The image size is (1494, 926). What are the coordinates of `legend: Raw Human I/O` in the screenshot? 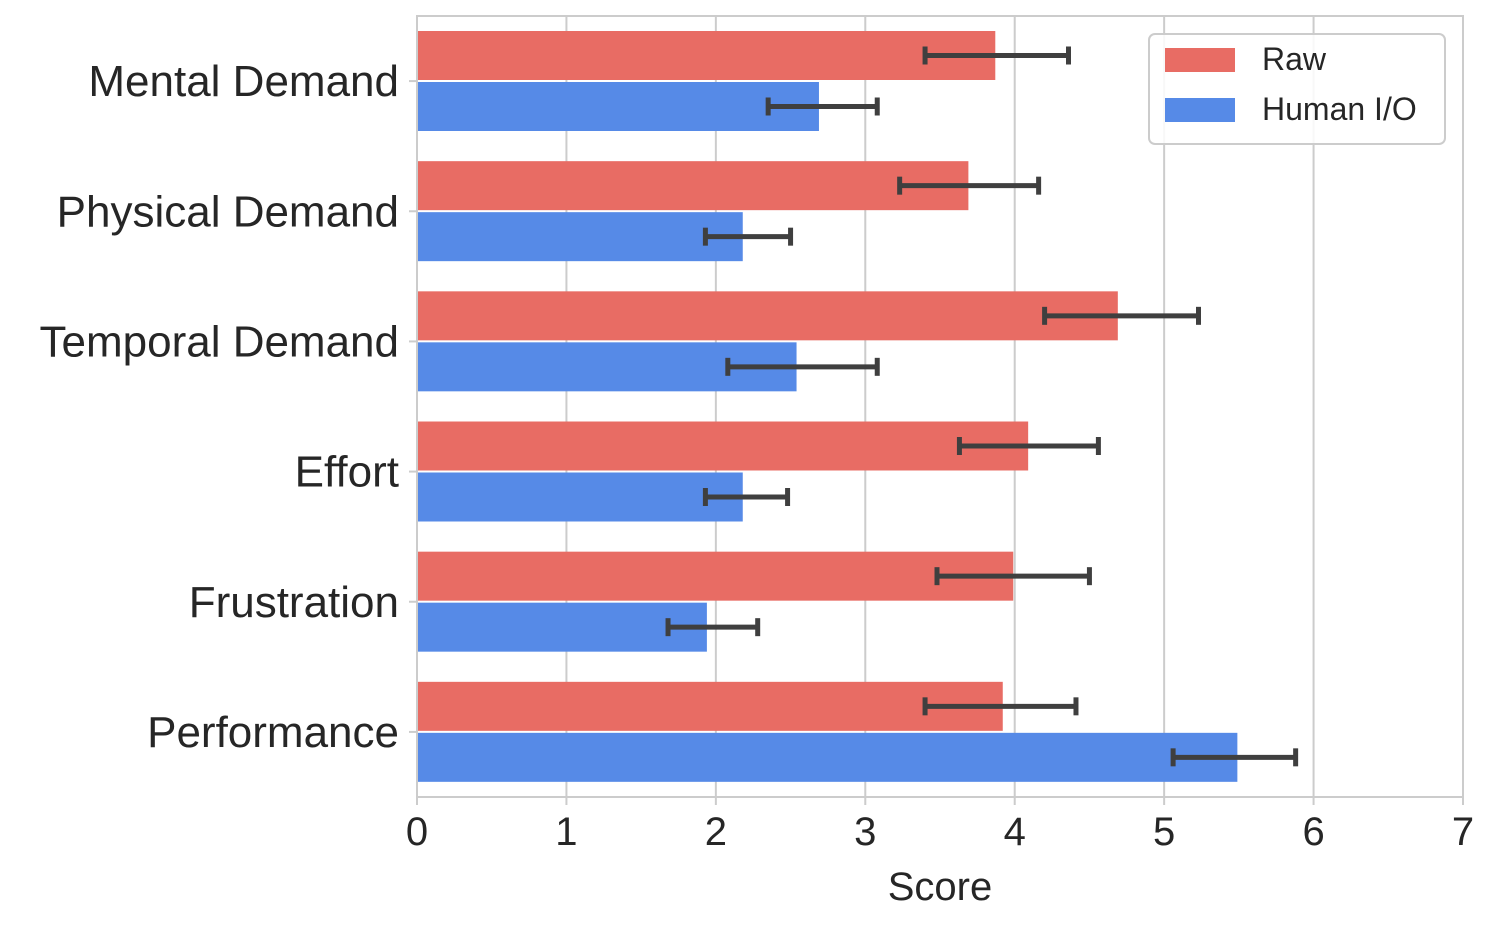 It's located at (1297, 89).